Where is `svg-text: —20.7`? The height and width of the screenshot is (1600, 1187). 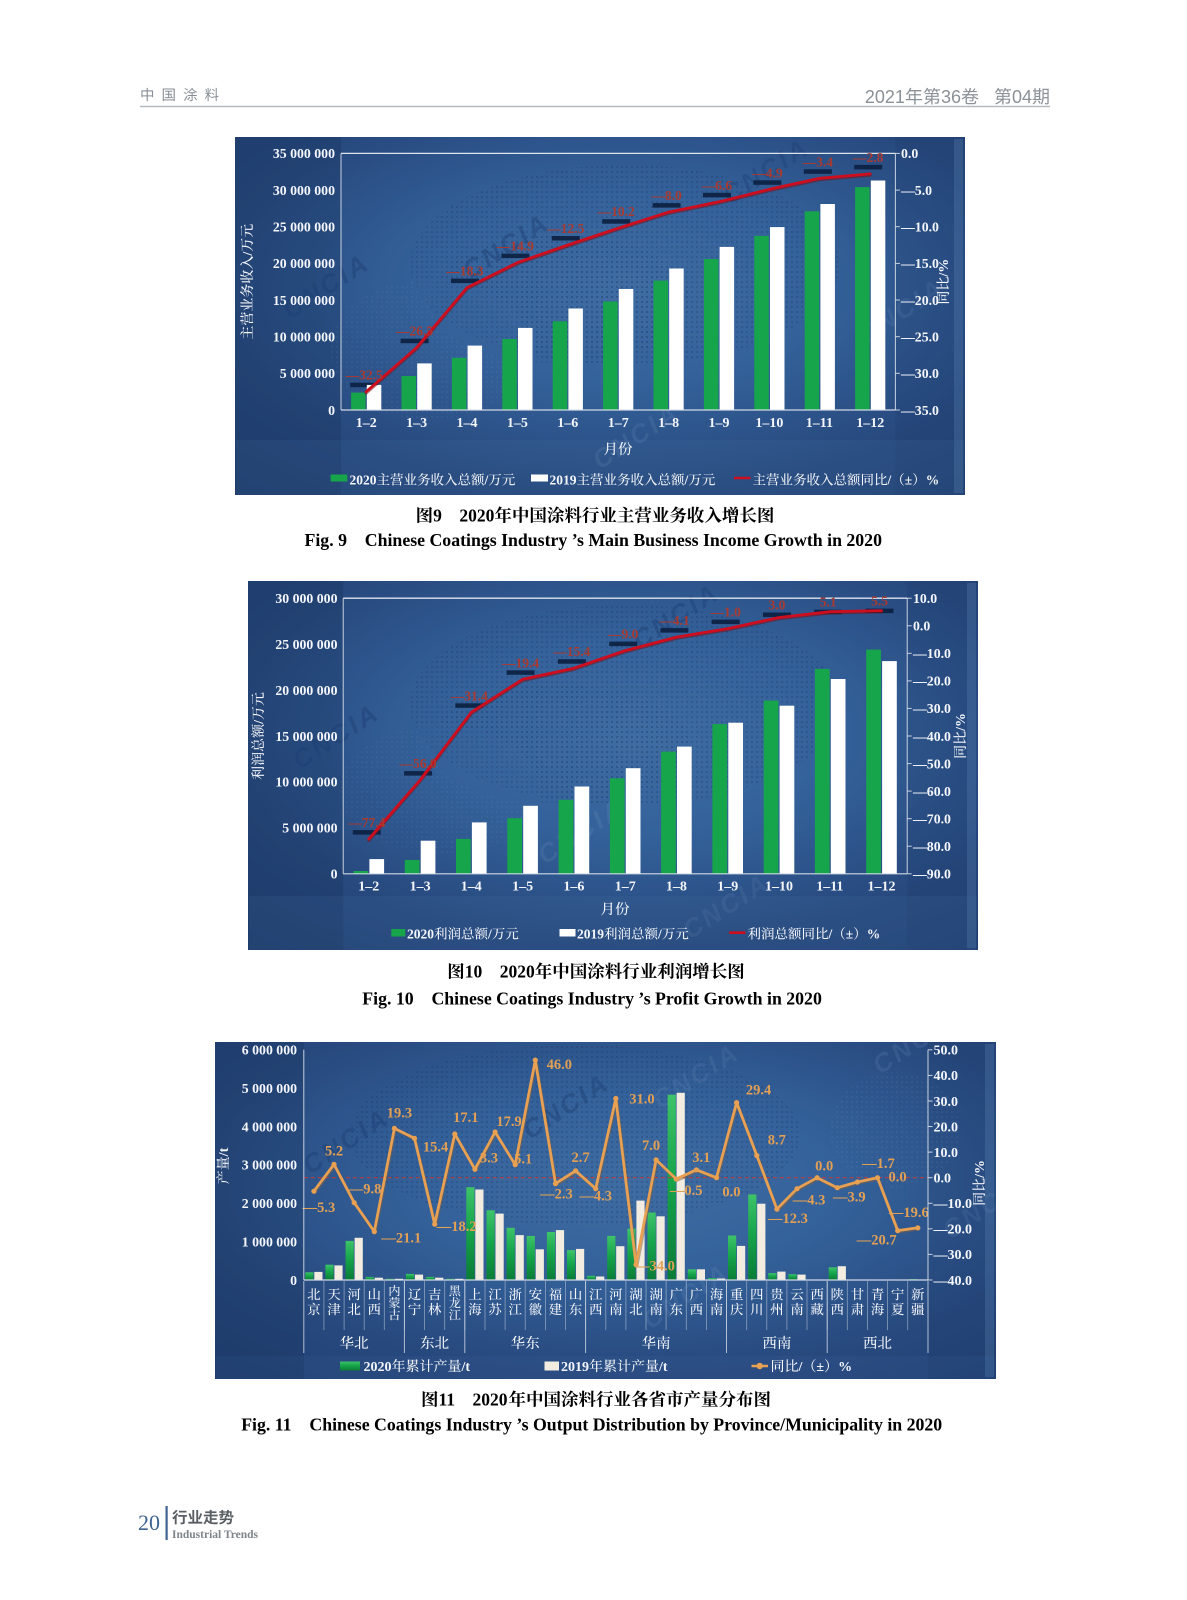 svg-text: —20.7 is located at coordinates (876, 1241).